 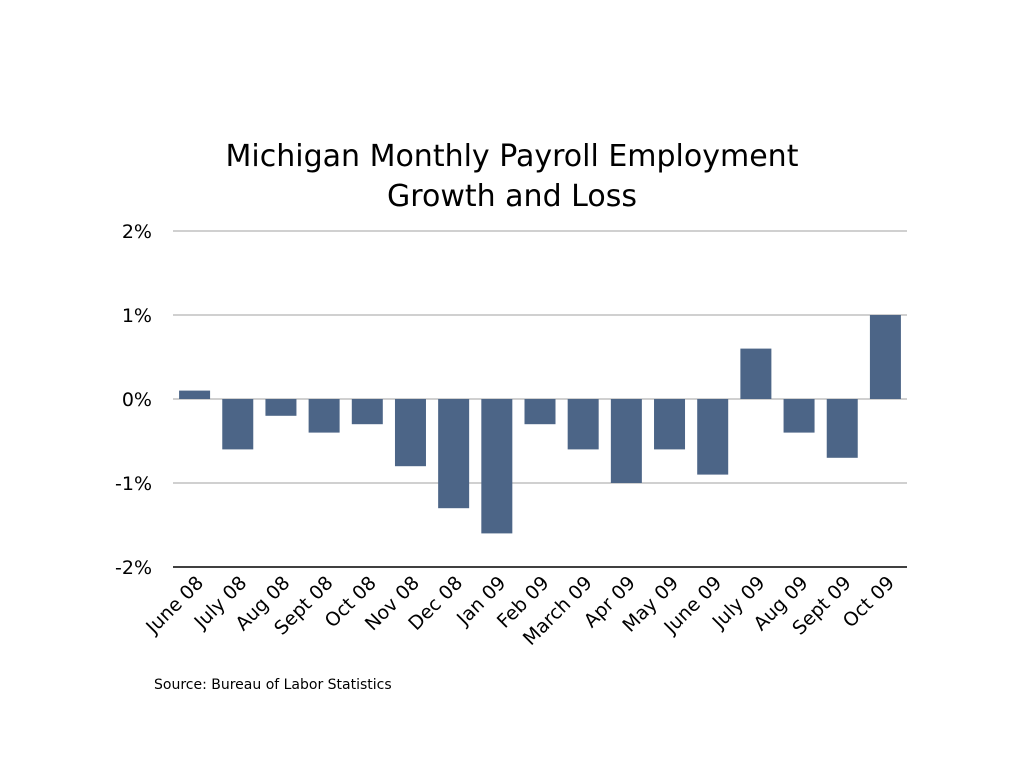 I want to click on y-axis-ticks: 2% 1% 0% -1% -2%, so click(x=133, y=400).